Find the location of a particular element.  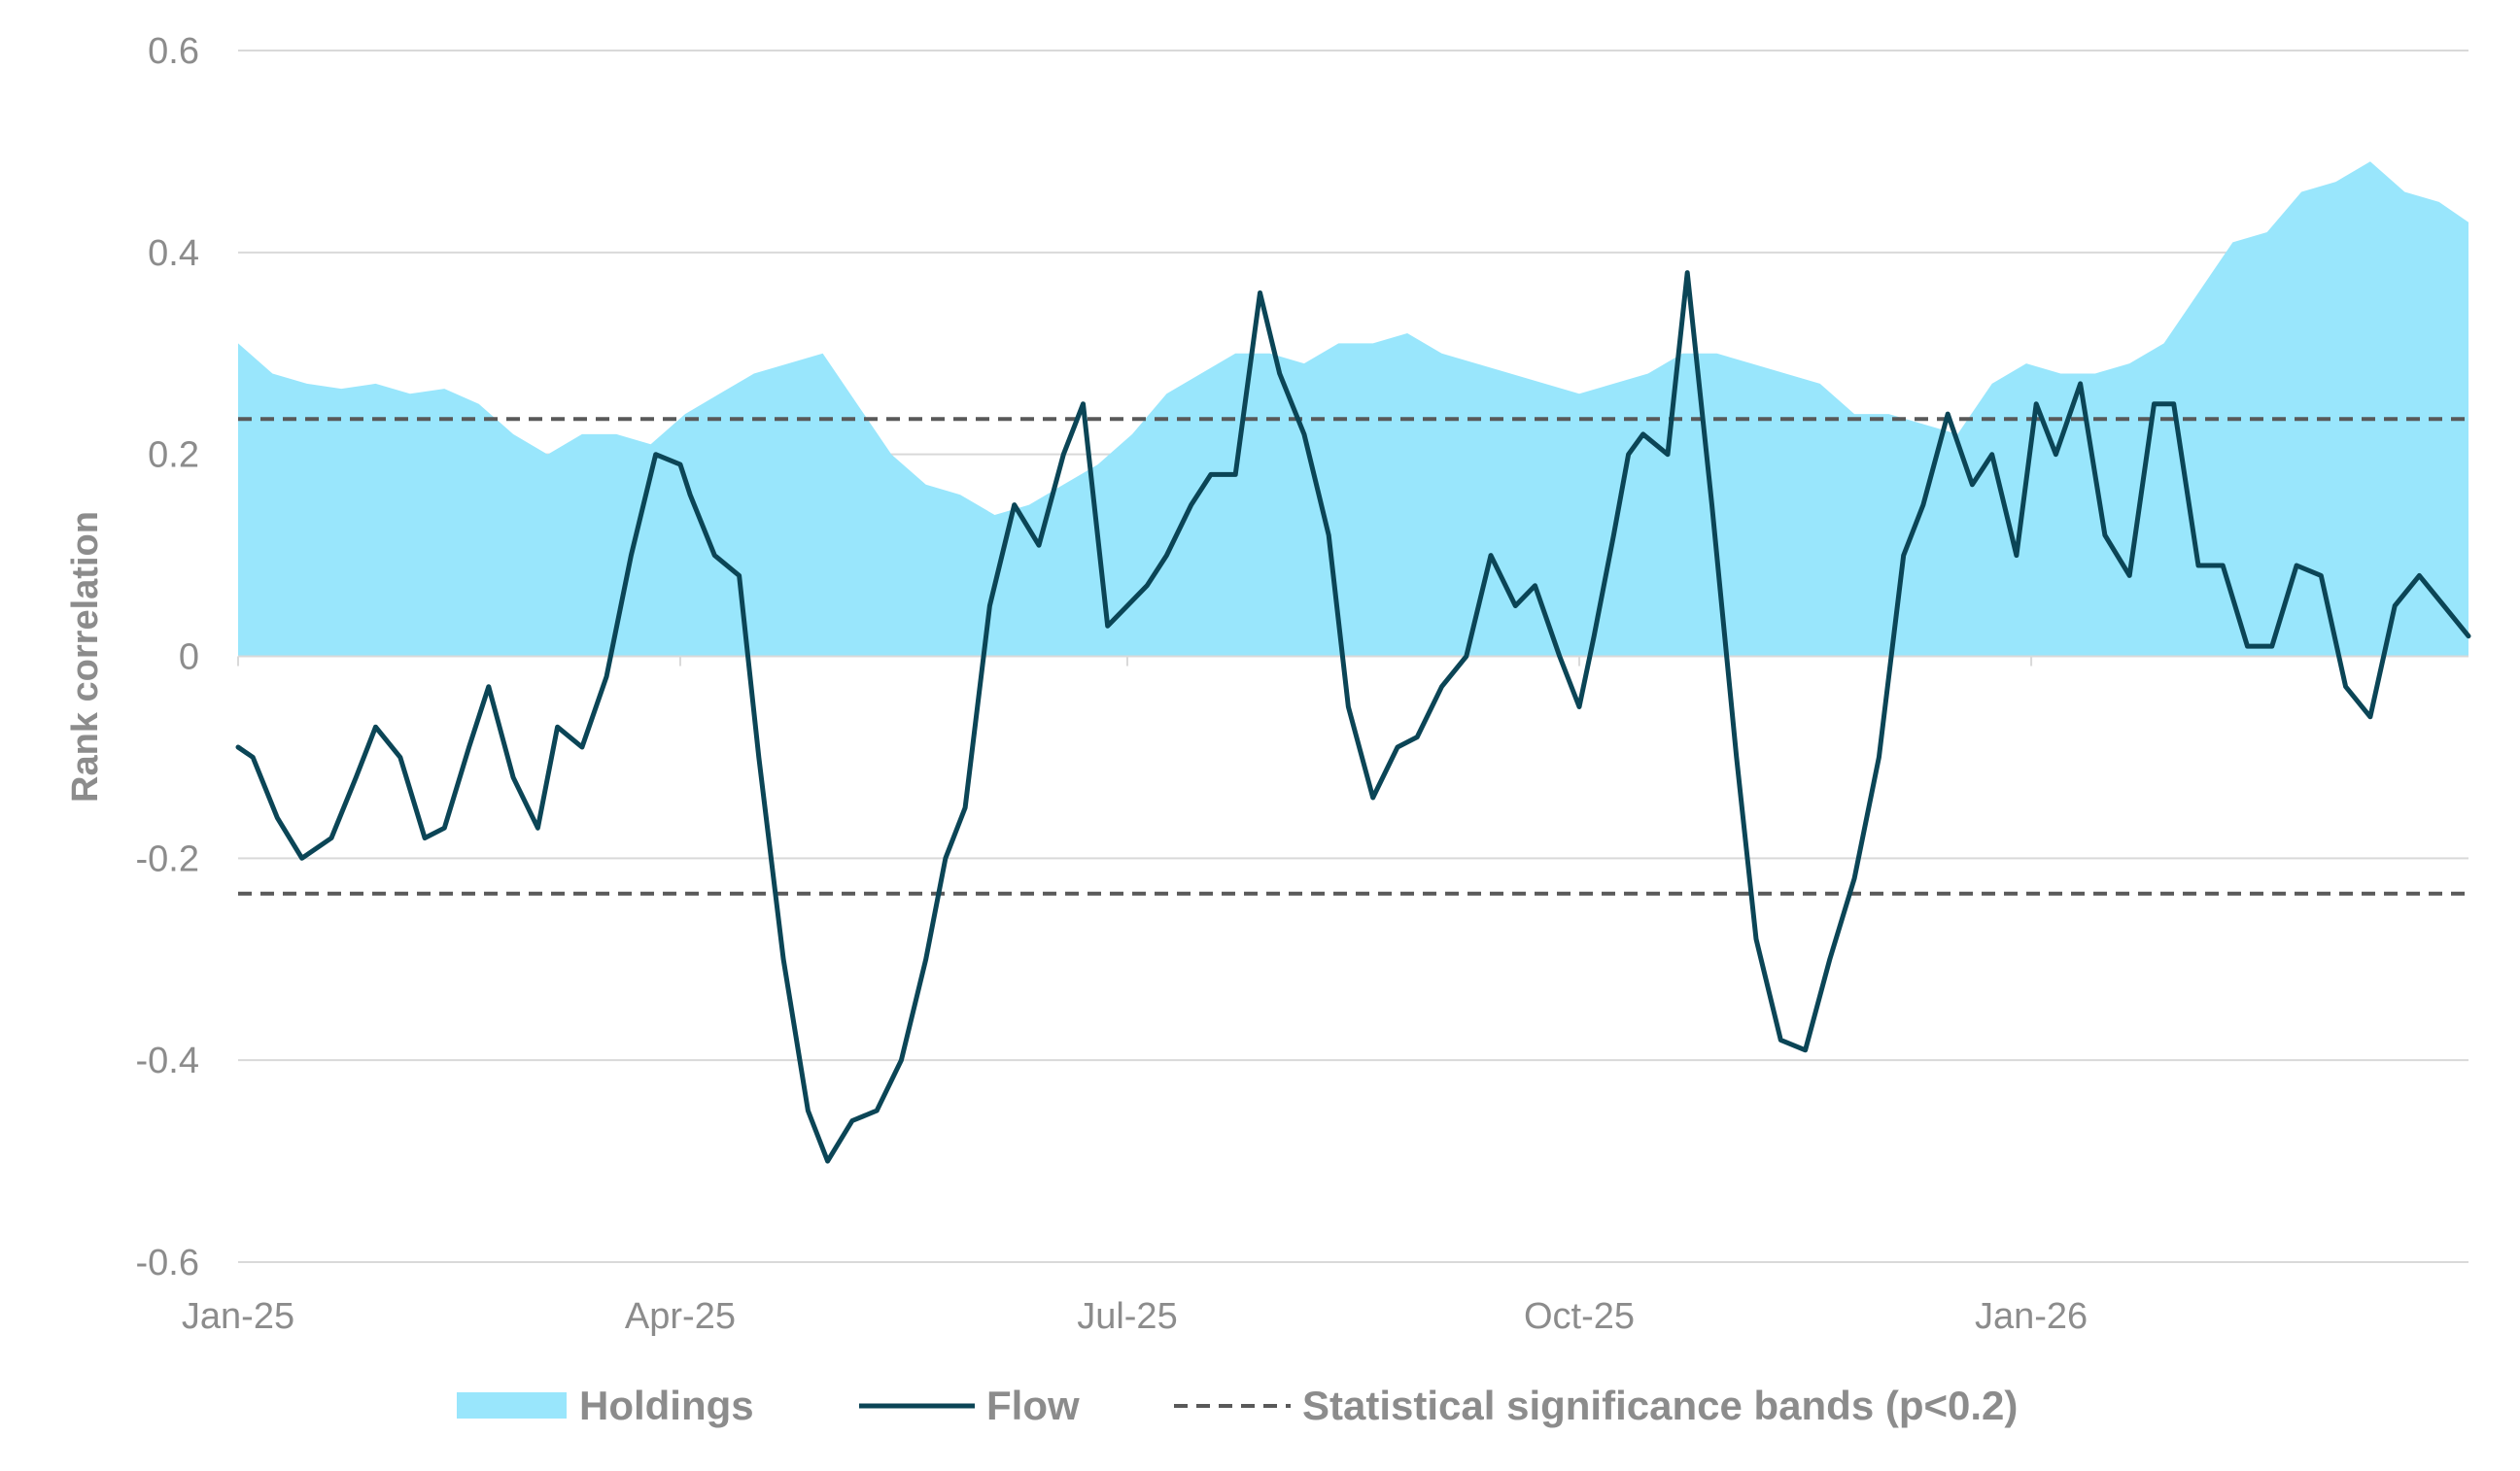

x-tick-label: Jan-26 is located at coordinates (2031, 1316).